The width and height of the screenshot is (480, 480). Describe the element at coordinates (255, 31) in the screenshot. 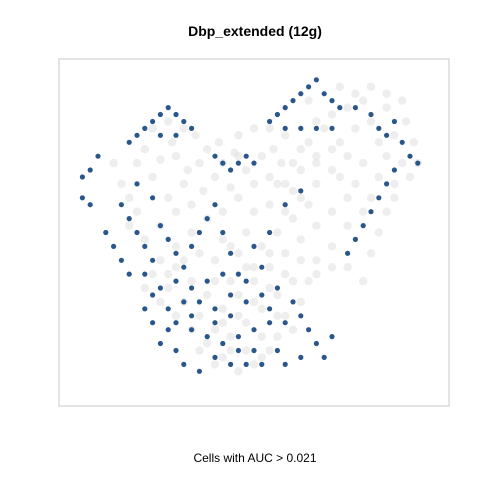

I see `chart-title: Dbp_extended (12g)` at that location.